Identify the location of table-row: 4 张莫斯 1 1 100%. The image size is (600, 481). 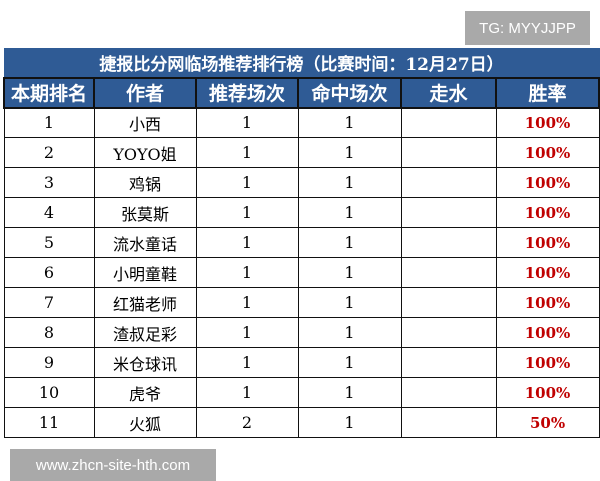
(301, 212).